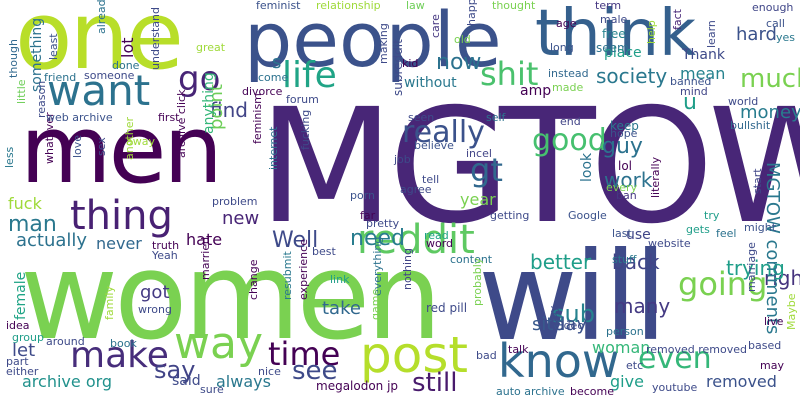 This screenshot has height=400, width=800. I want to click on cloud-word: thought, so click(514, 6).